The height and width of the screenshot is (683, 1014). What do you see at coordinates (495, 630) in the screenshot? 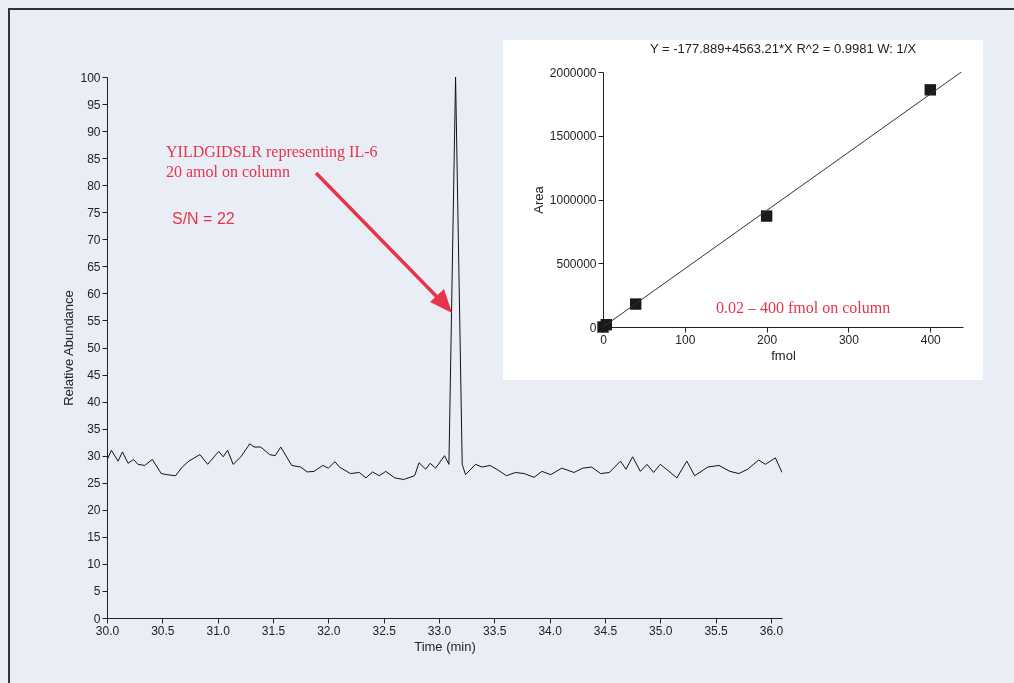
I see `x-tick-label: 33.5` at bounding box center [495, 630].